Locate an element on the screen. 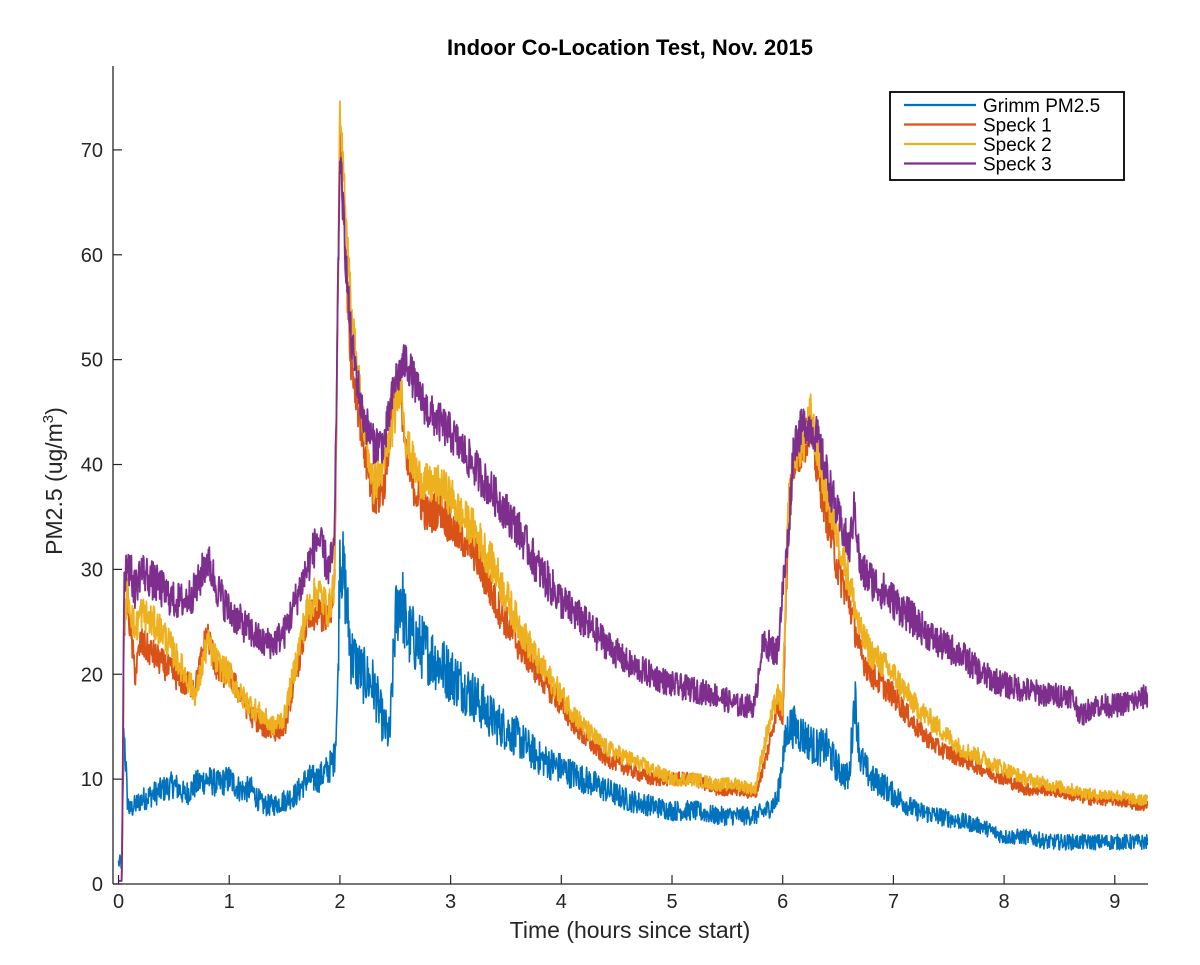  y-axis-label-text: PM2.5 (ug/m is located at coordinates (54, 489).